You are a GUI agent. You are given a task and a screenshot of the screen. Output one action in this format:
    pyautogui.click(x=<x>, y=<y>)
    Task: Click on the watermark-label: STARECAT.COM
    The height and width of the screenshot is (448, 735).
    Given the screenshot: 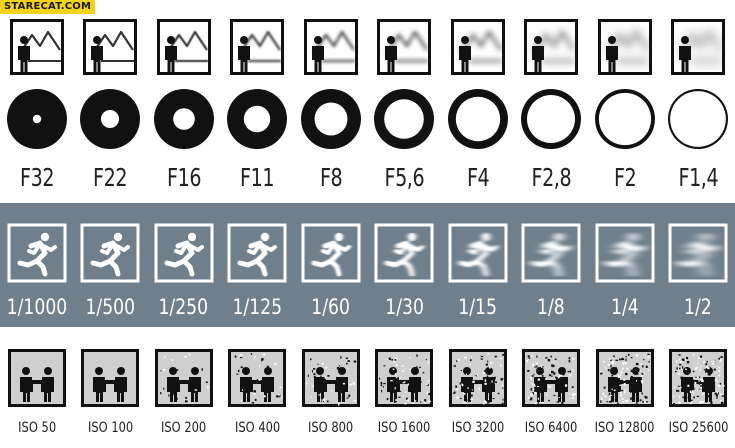 What is the action you would take?
    pyautogui.click(x=48, y=7)
    